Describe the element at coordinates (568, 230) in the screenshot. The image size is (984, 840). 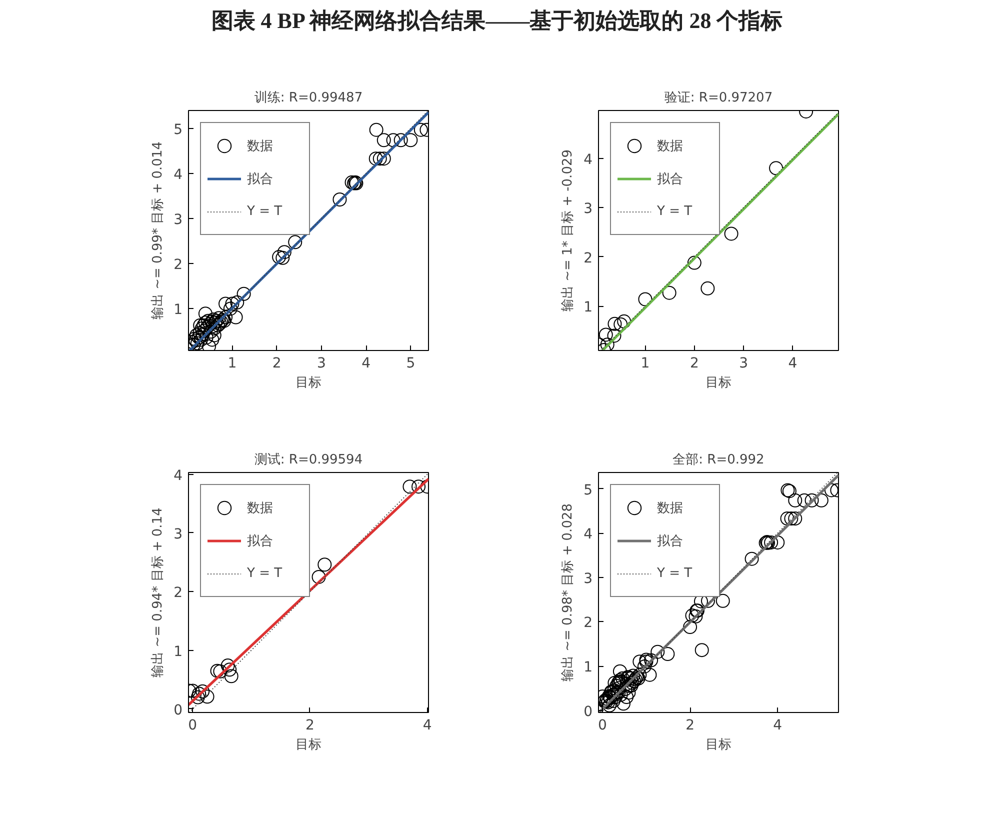
I see `y-axis-title: 输出 ~= 1* 目标 + -0.029` at that location.